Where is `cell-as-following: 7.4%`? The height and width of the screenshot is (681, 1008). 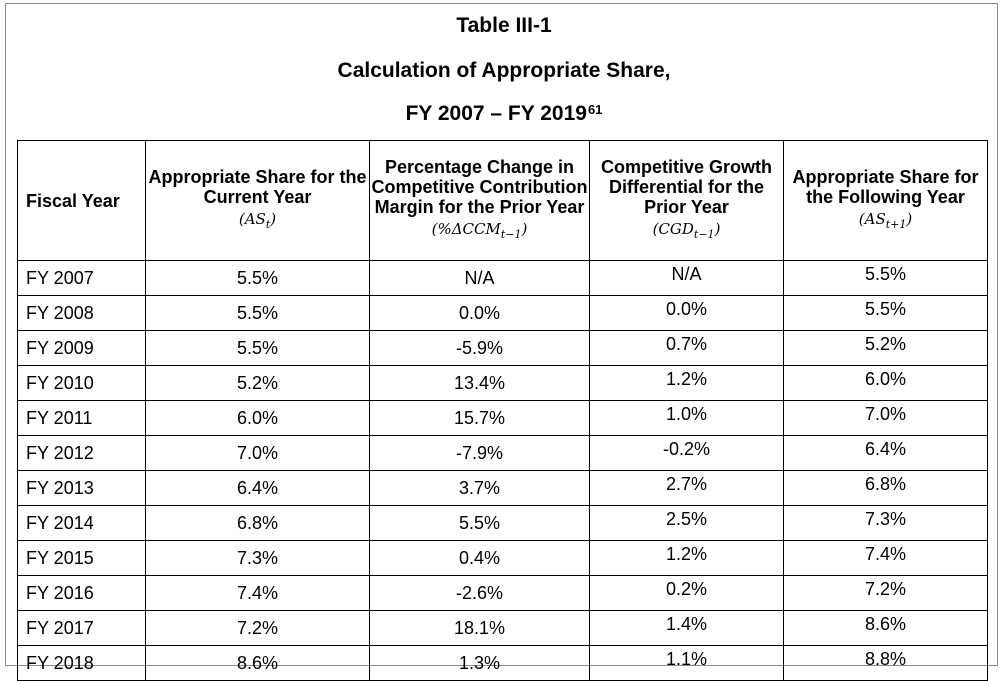
cell-as-following: 7.4% is located at coordinates (885, 558).